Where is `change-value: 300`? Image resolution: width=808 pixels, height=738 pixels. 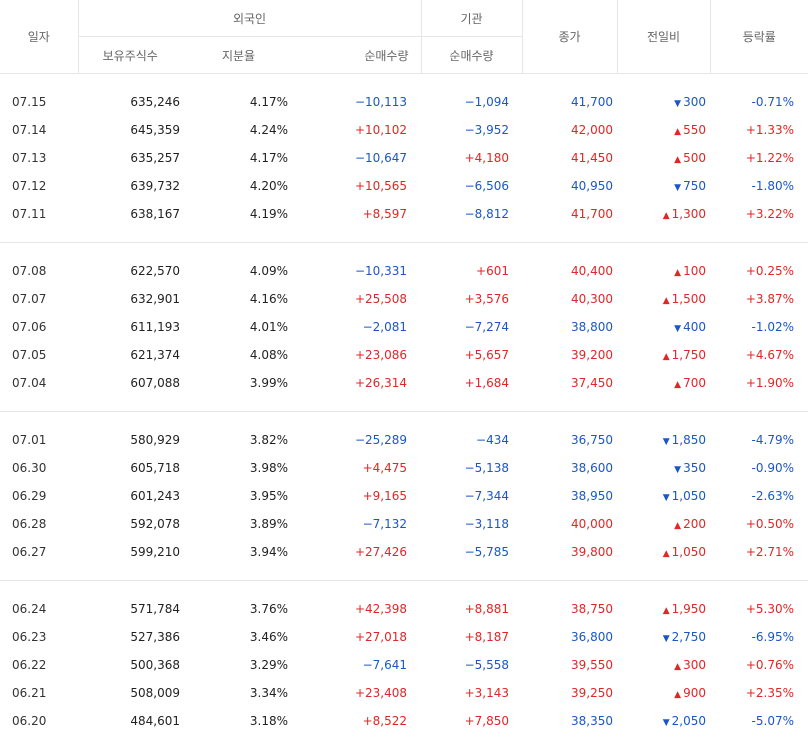
change-value: 300 is located at coordinates (694, 665).